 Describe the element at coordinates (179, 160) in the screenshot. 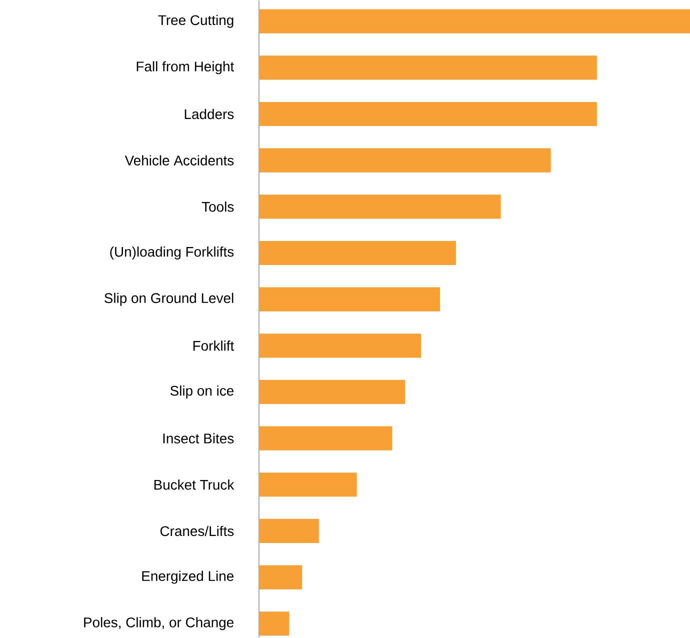

I see `y-tick-label: Vehicle Accidents` at that location.